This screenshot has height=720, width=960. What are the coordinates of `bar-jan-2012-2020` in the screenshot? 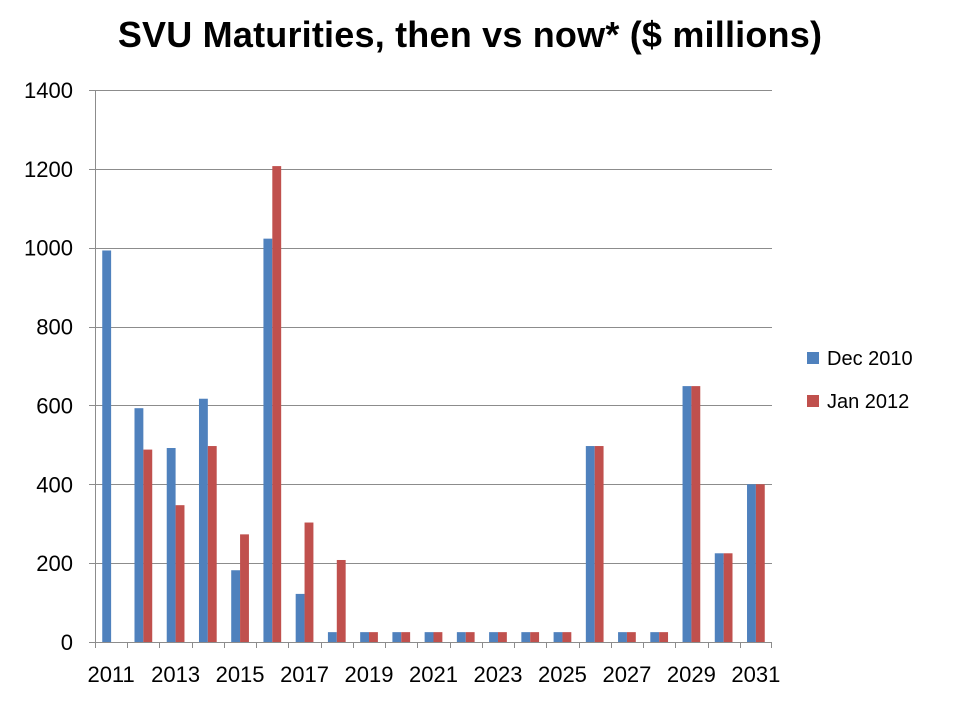 It's located at (406, 637).